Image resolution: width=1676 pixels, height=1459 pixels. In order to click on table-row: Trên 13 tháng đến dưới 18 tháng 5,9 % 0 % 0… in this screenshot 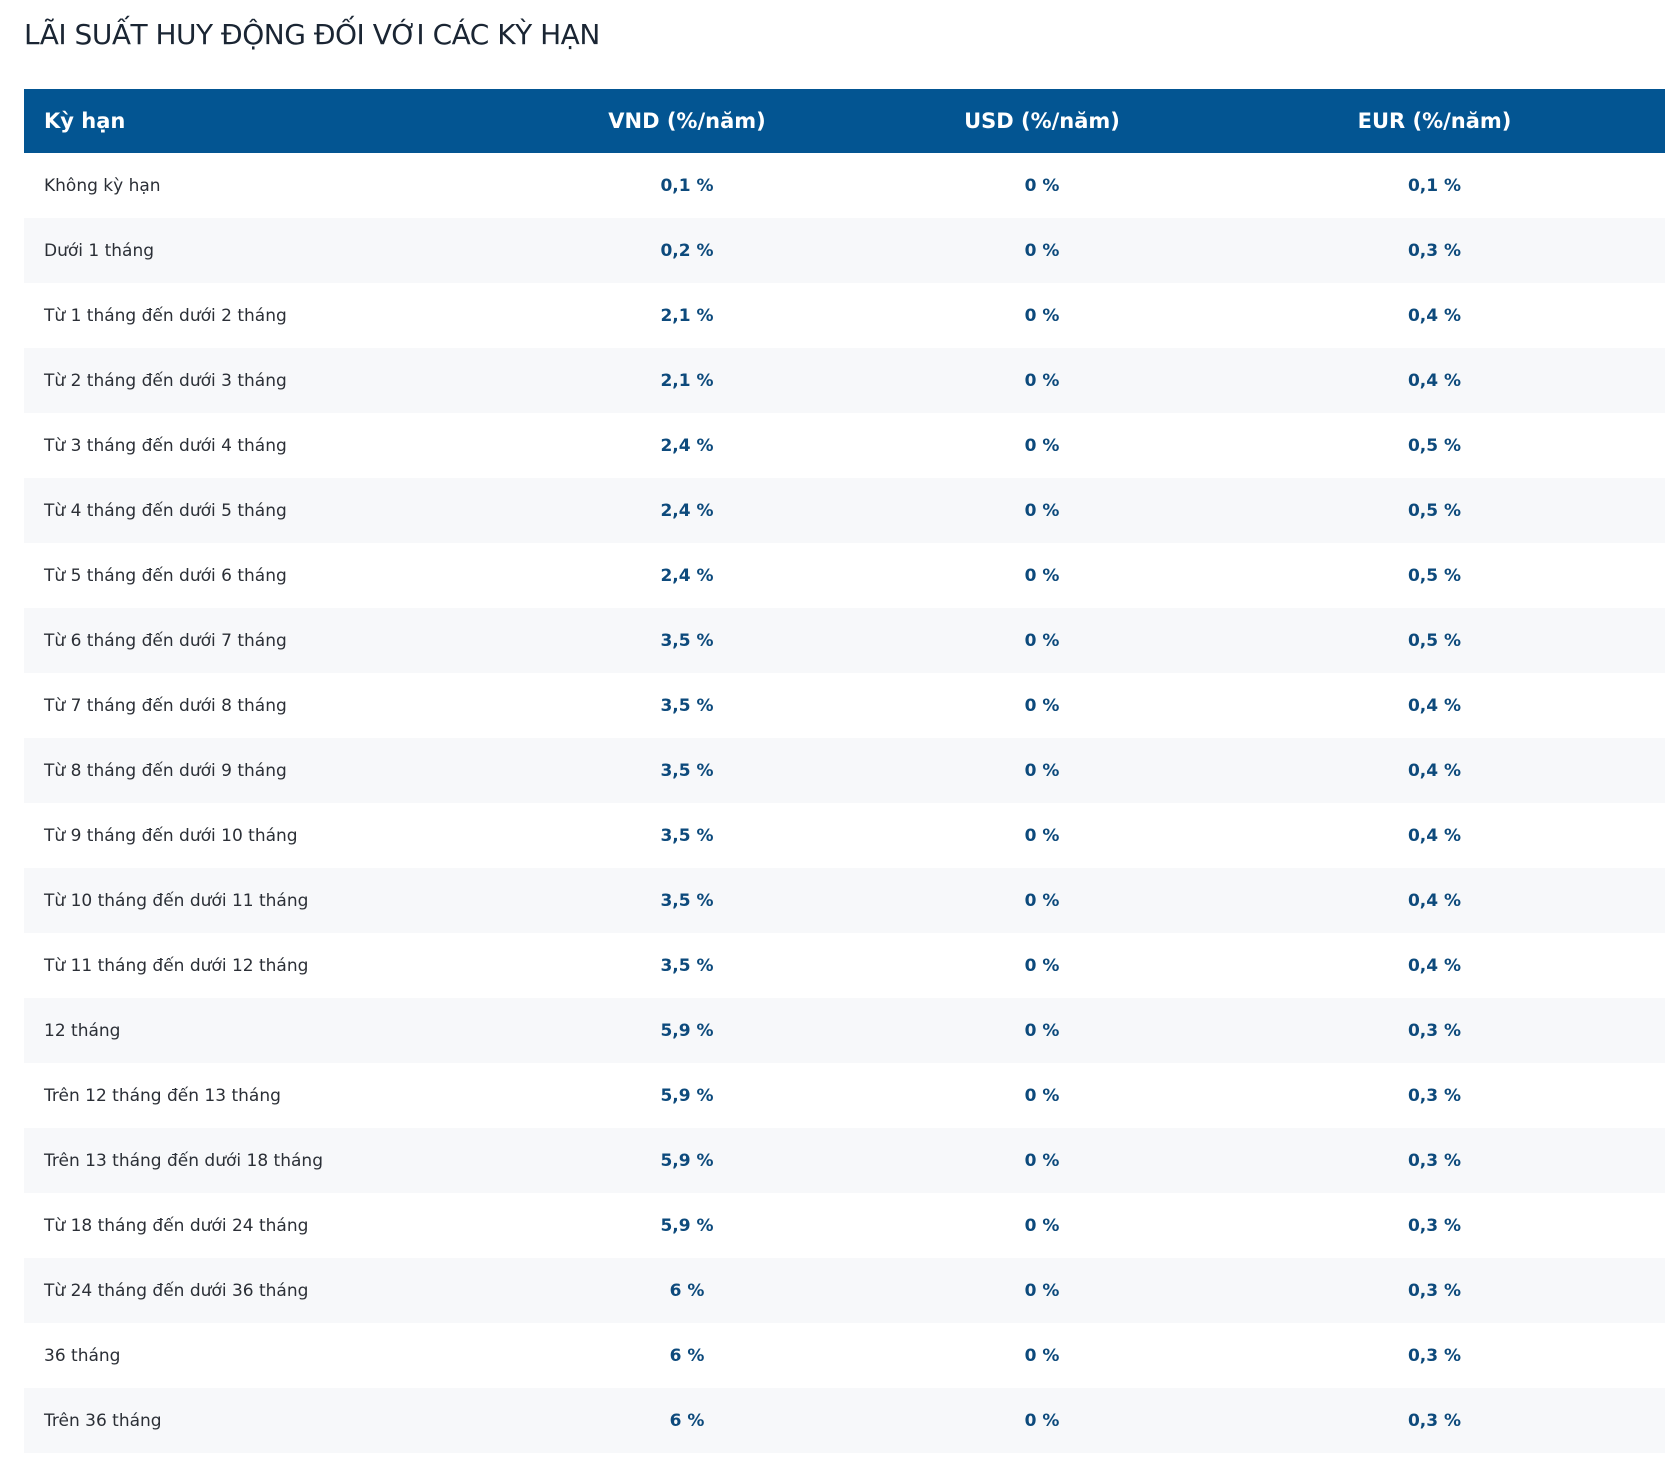, I will do `click(844, 1160)`.